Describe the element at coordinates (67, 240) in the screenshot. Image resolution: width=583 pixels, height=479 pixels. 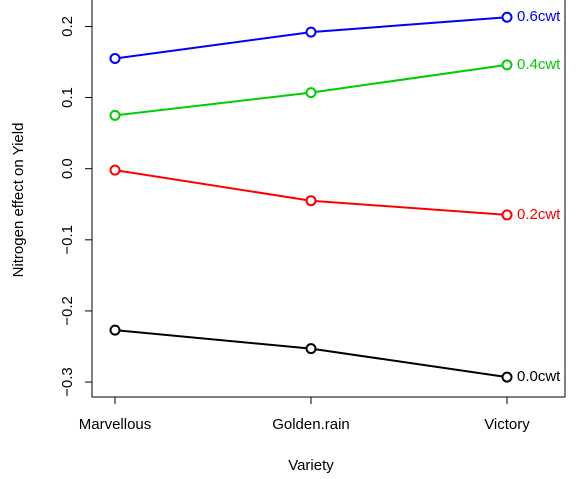
I see `y-tick-label: −0.1` at that location.